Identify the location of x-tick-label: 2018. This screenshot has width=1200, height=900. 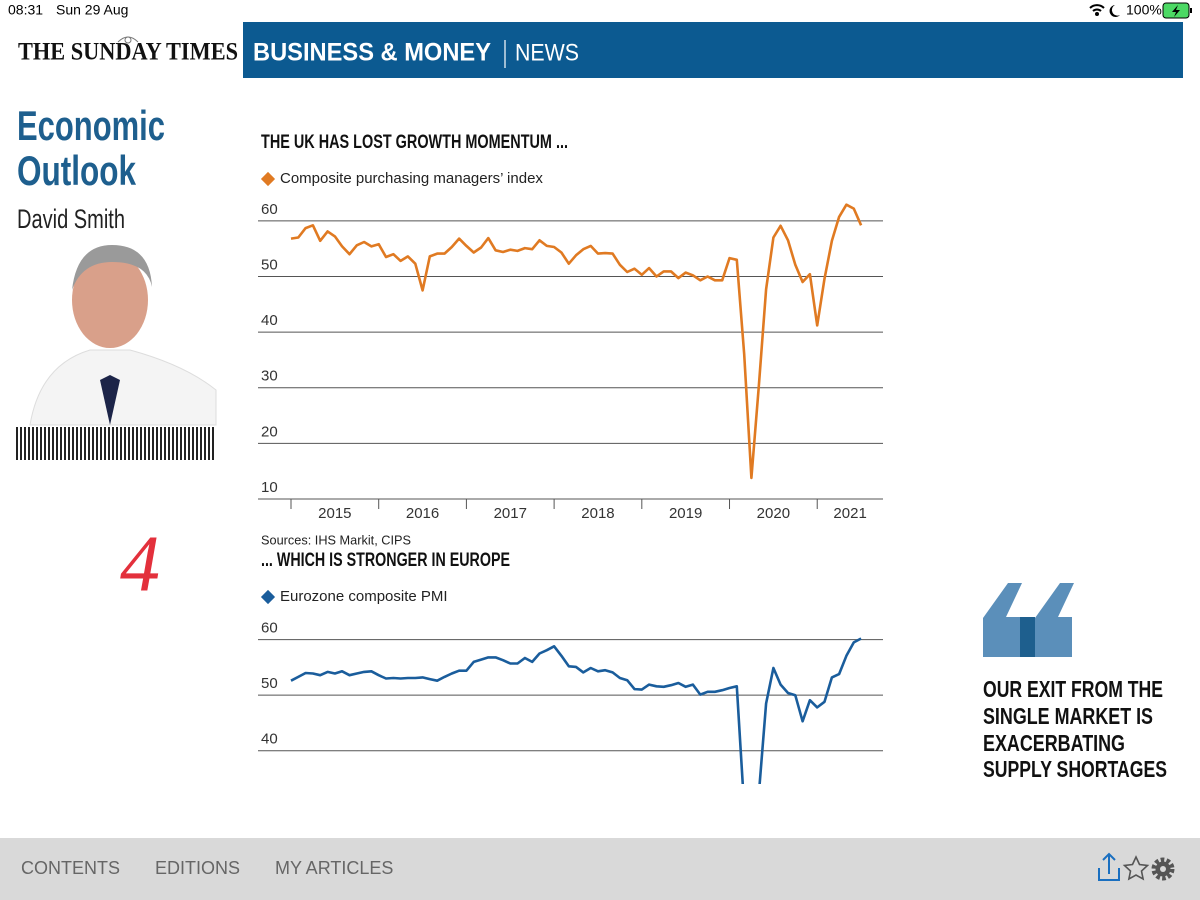
(597, 513).